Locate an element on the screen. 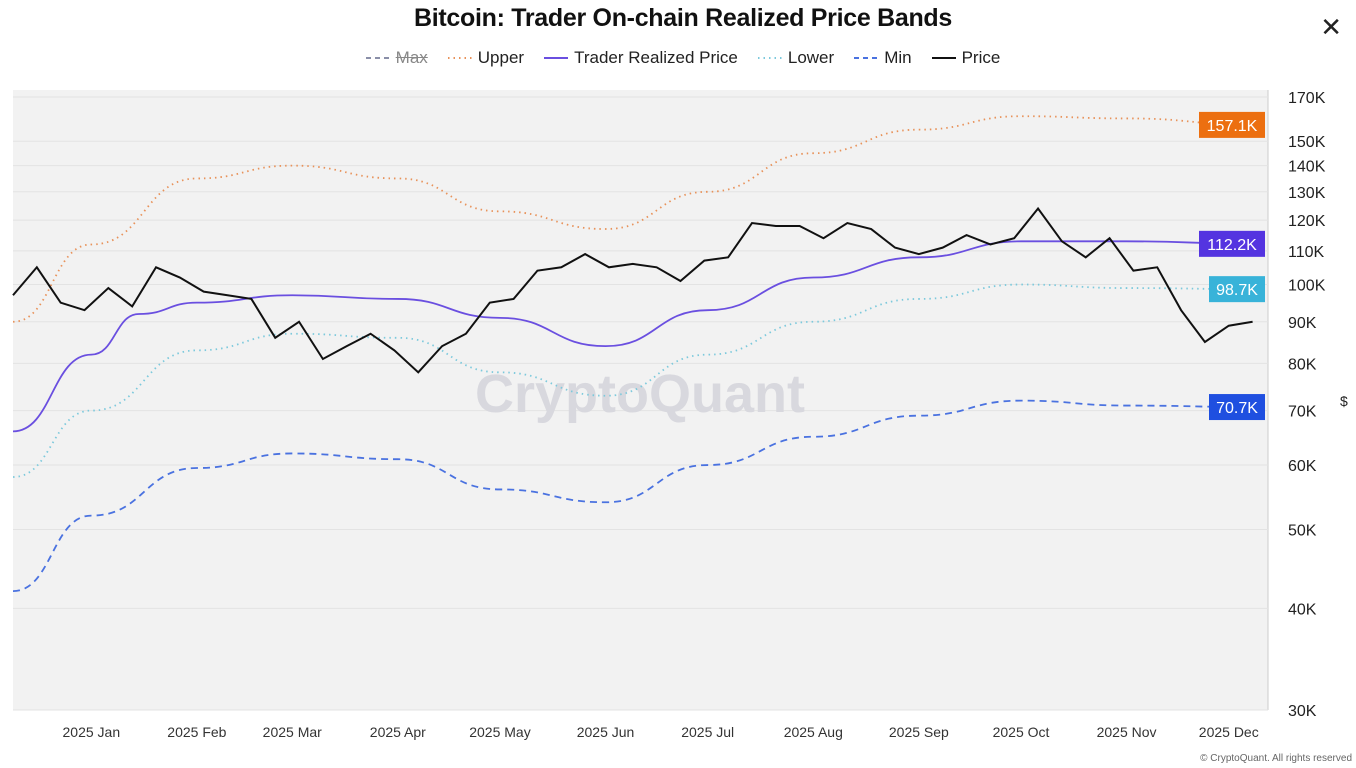 The width and height of the screenshot is (1356, 768). x-tick-label: 2025 Dec is located at coordinates (1229, 732).